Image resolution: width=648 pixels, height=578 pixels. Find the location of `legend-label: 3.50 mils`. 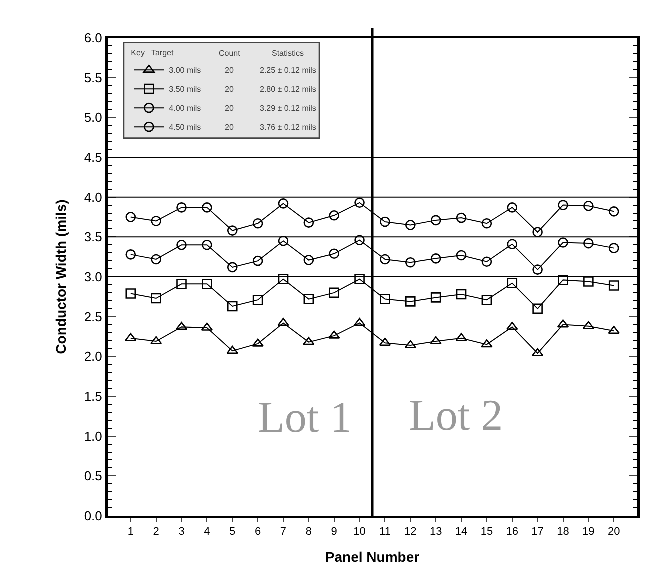

legend-label: 3.50 mils is located at coordinates (185, 89).